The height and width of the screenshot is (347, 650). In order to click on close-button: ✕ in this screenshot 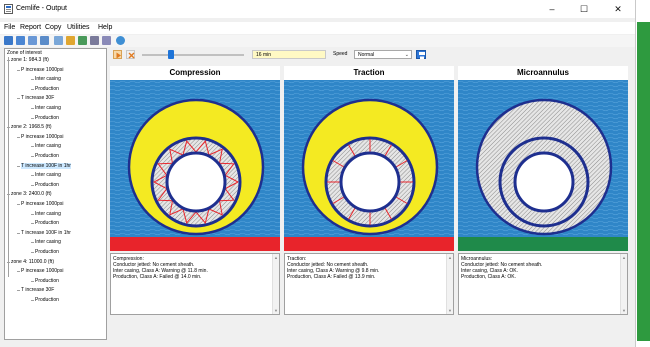, I will do `click(618, 9)`.